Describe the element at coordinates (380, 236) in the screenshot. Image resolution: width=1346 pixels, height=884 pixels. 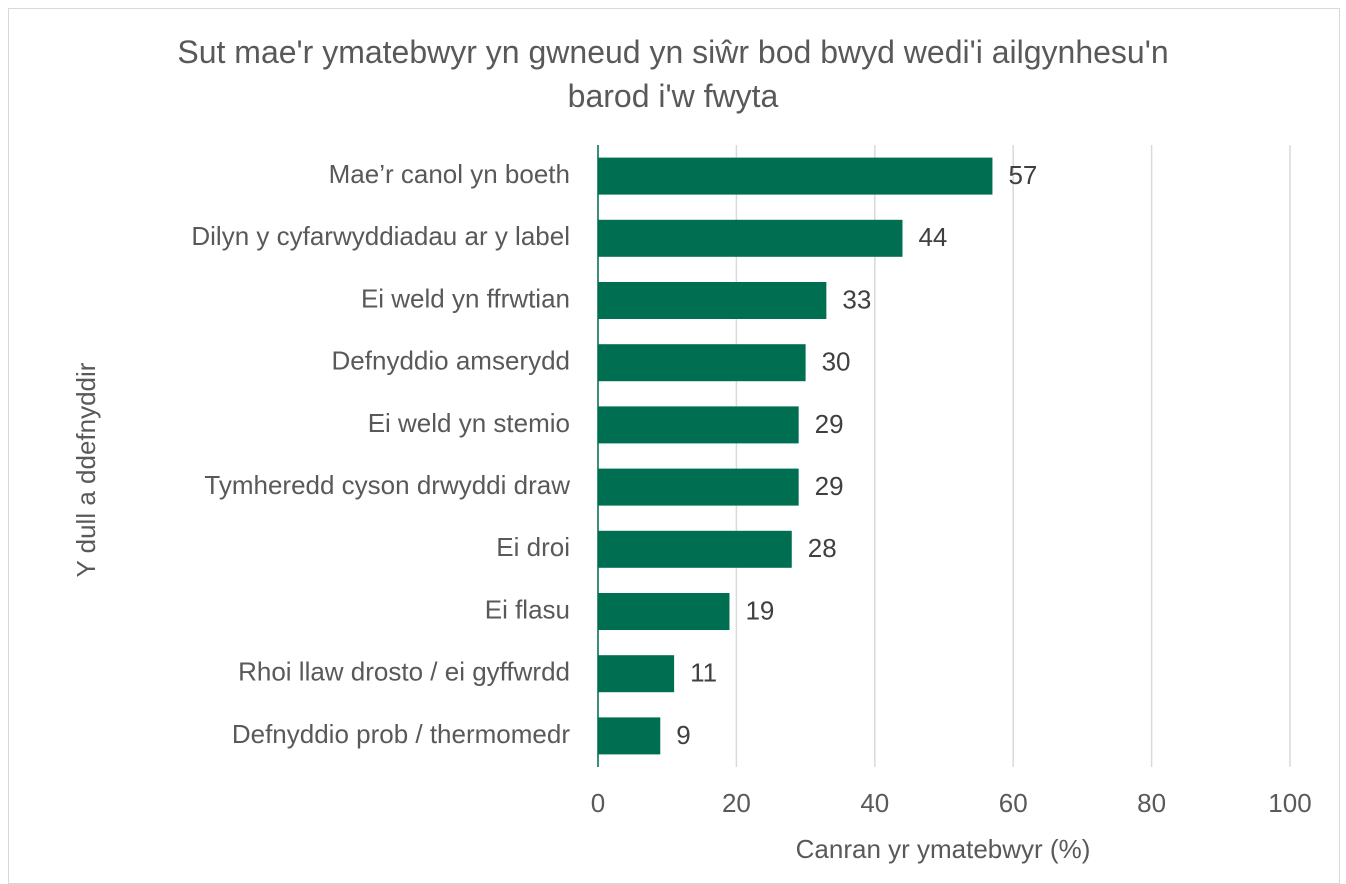
I see `y-tick-label: Dilyn y cyfarwyddiadau ar y label` at that location.